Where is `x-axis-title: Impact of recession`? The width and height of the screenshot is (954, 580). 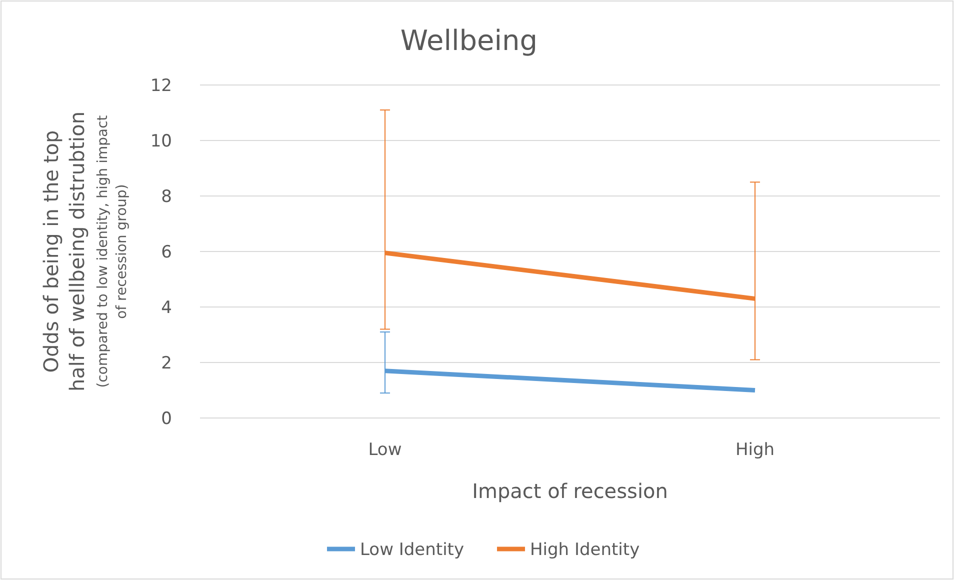 x-axis-title: Impact of recession is located at coordinates (570, 491).